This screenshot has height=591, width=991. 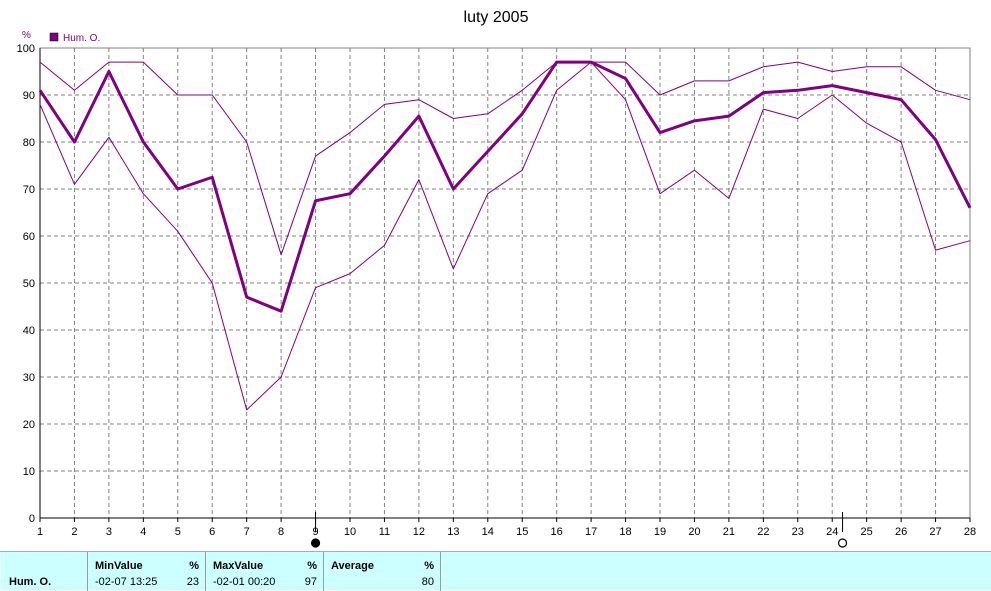 I want to click on stats-avg-header: Average, so click(x=353, y=566).